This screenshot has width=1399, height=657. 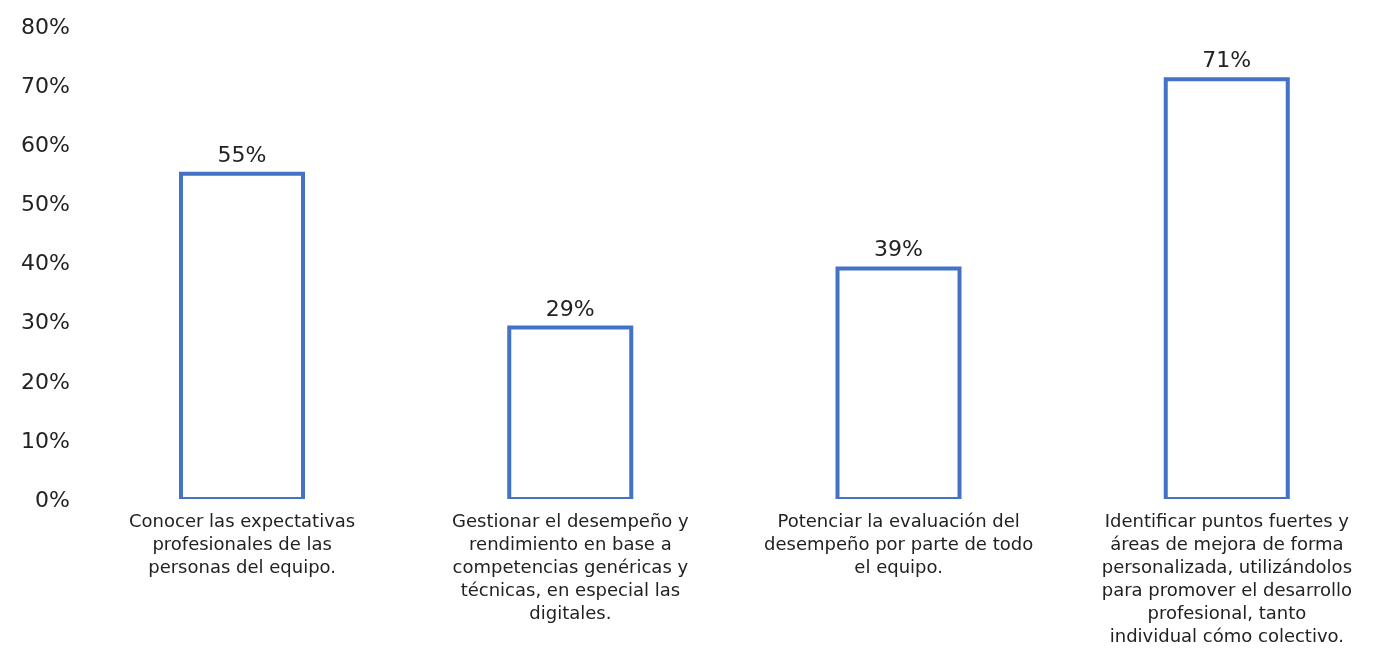 I want to click on x-tick-label: Potenciar la evaluación del desempeño por parte de todo el equipo., so click(x=899, y=543).